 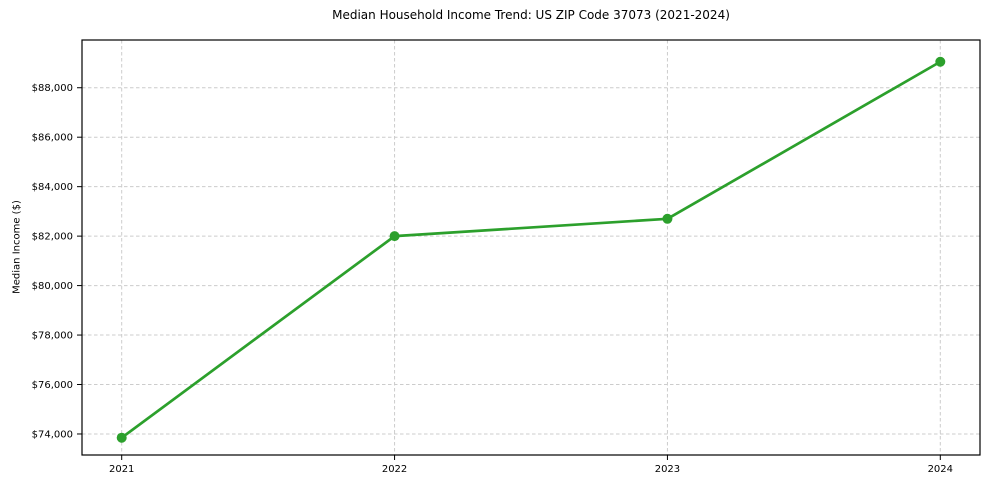 What do you see at coordinates (52, 88) in the screenshot?
I see `y-tick-label: $88,000` at bounding box center [52, 88].